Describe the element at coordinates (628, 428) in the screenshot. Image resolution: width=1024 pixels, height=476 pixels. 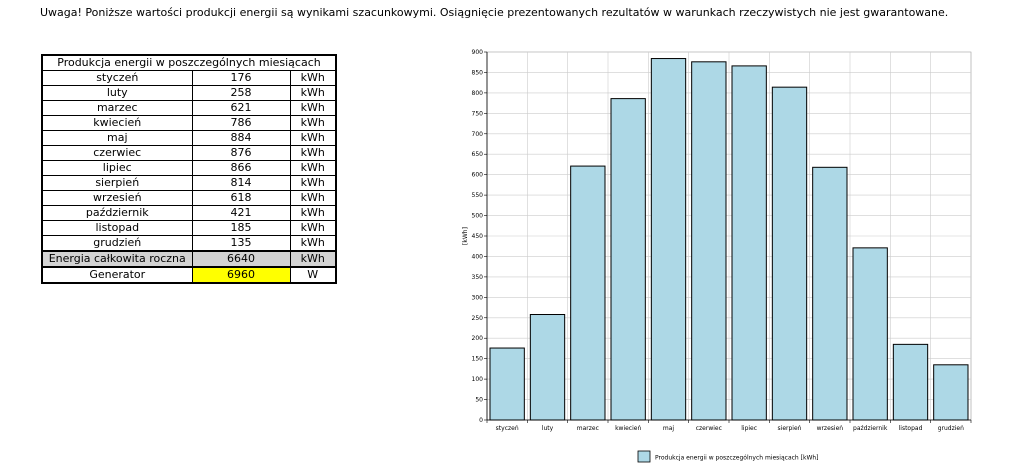
I see `x-tick-label: kwiecień` at that location.